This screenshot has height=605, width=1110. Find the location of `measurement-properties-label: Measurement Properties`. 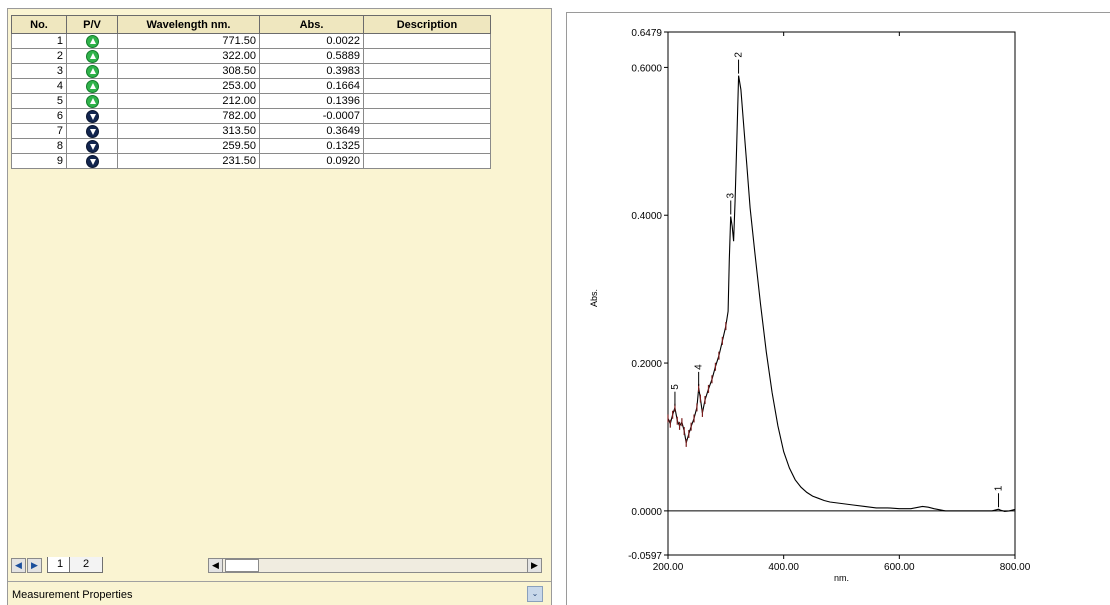

measurement-properties-label: Measurement Properties is located at coordinates (72, 595).